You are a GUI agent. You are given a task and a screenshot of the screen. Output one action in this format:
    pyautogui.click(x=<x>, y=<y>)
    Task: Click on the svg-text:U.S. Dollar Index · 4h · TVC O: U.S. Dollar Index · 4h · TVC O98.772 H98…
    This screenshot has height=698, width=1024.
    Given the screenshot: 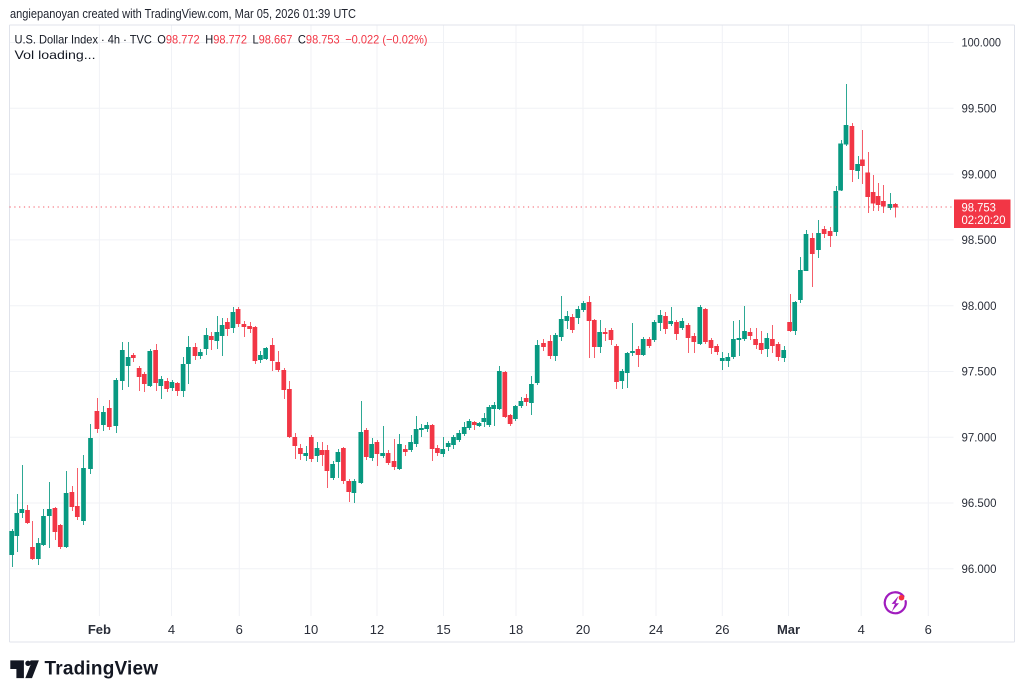 What is the action you would take?
    pyautogui.click(x=221, y=40)
    